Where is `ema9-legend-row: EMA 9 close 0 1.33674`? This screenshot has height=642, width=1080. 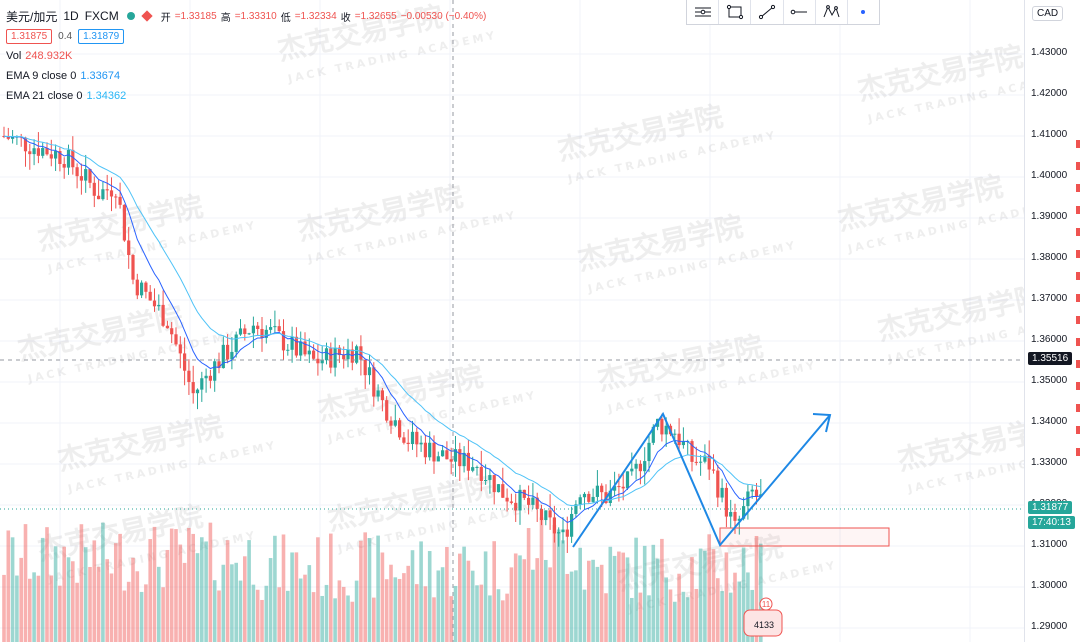 ema9-legend-row: EMA 9 close 0 1.33674 is located at coordinates (248, 76).